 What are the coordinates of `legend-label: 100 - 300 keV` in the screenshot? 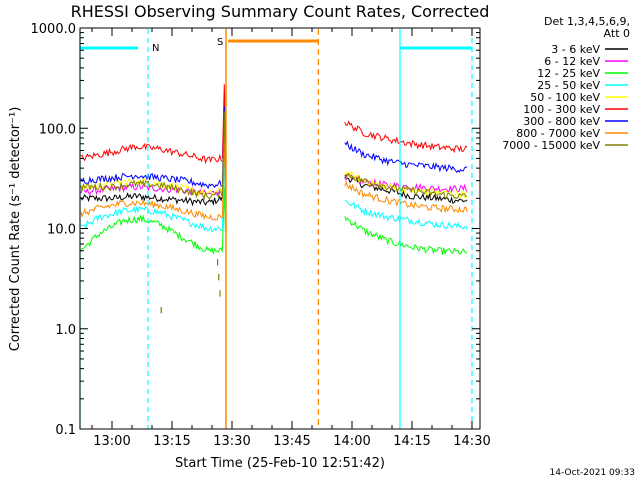 It's located at (561, 109).